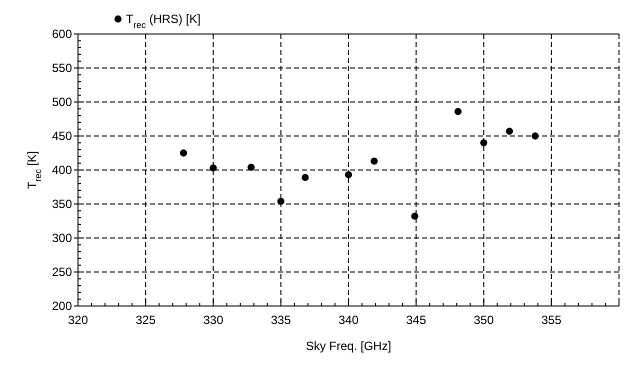 This screenshot has width=644, height=365. What do you see at coordinates (62, 68) in the screenshot?
I see `y-tick-label: 550` at bounding box center [62, 68].